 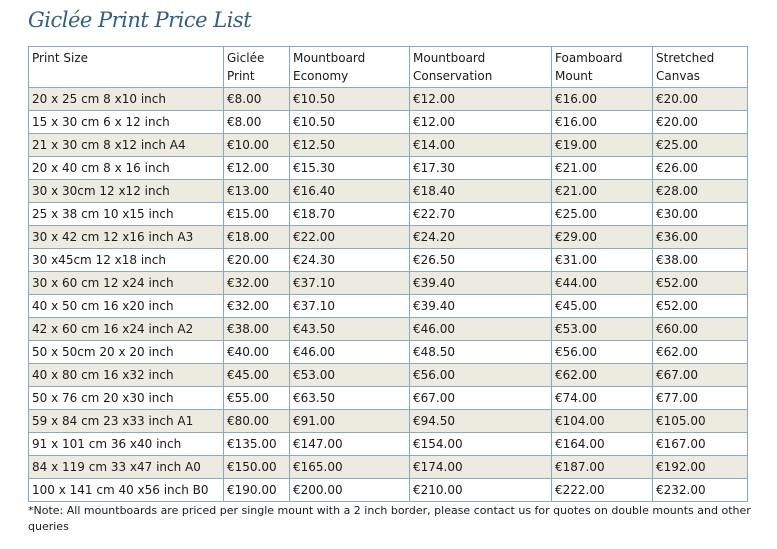 What do you see at coordinates (256, 237) in the screenshot?
I see `cell-giclee-print: €18.00` at bounding box center [256, 237].